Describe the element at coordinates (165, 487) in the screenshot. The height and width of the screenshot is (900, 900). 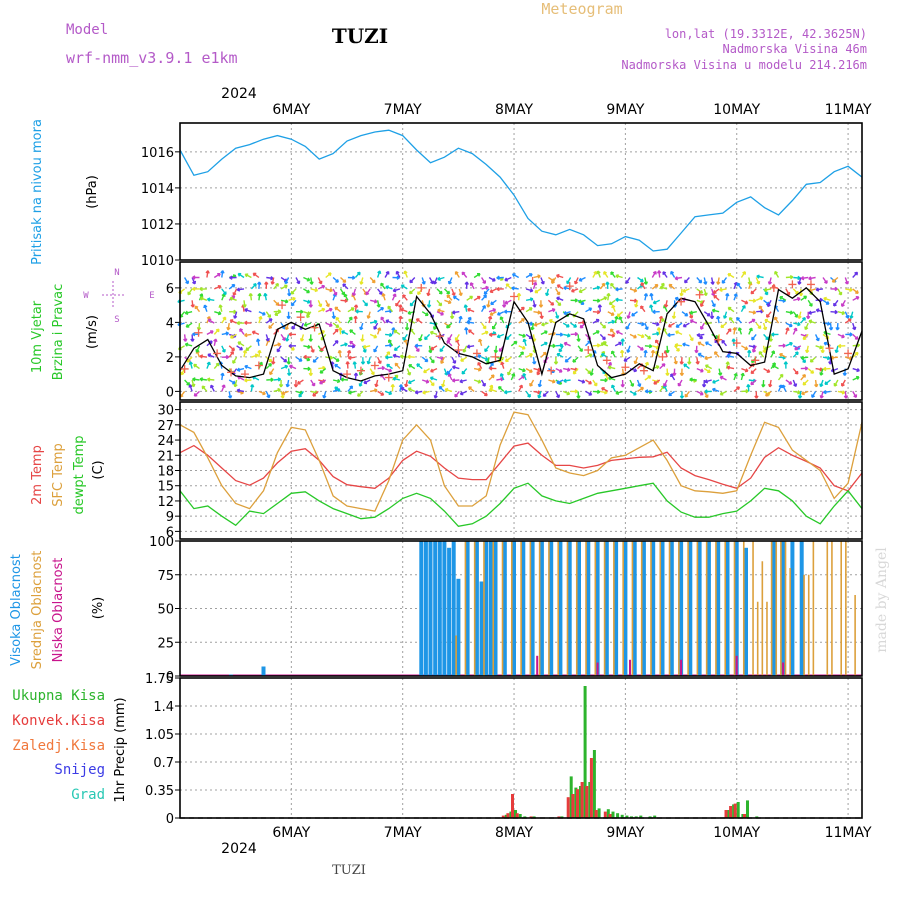
I see `y-tick-label: 15` at that location.